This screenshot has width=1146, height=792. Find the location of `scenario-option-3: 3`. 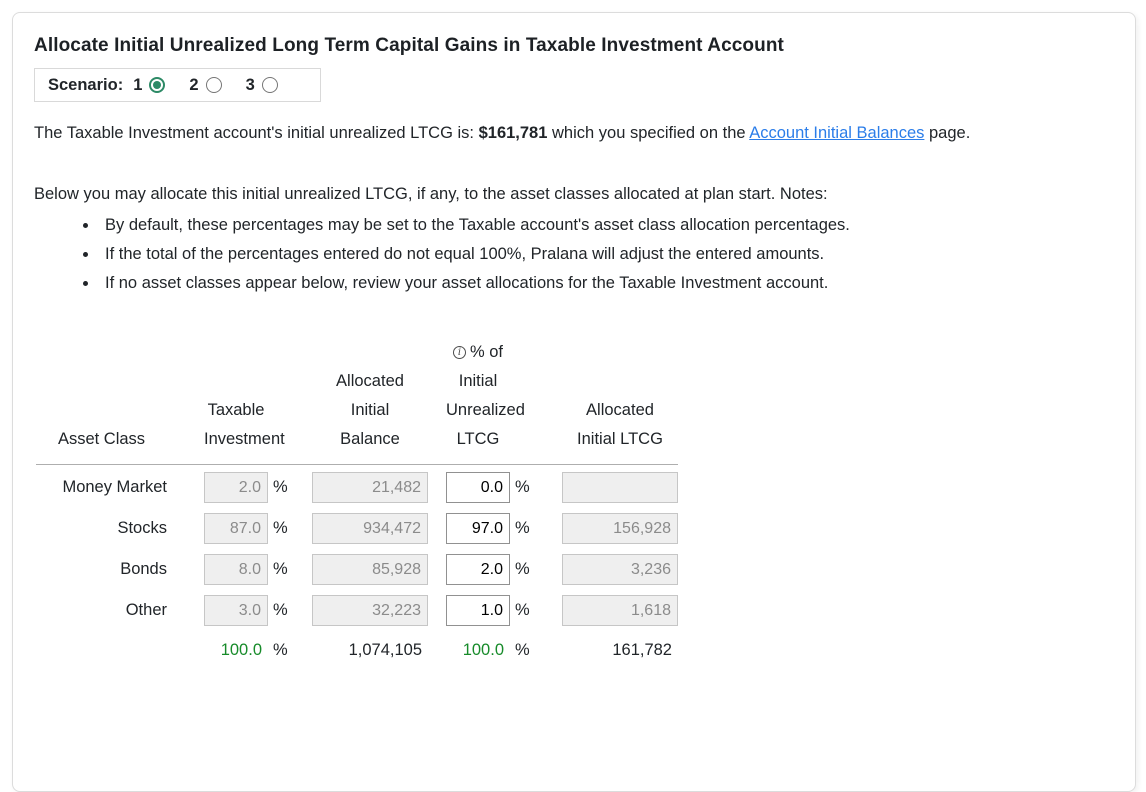

scenario-option-3: 3 is located at coordinates (262, 85).